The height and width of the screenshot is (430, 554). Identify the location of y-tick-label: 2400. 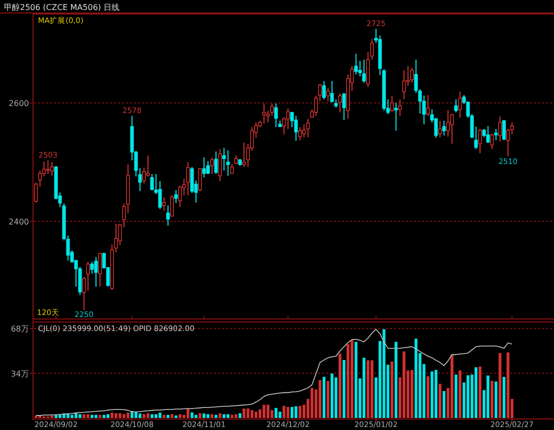
(18, 221).